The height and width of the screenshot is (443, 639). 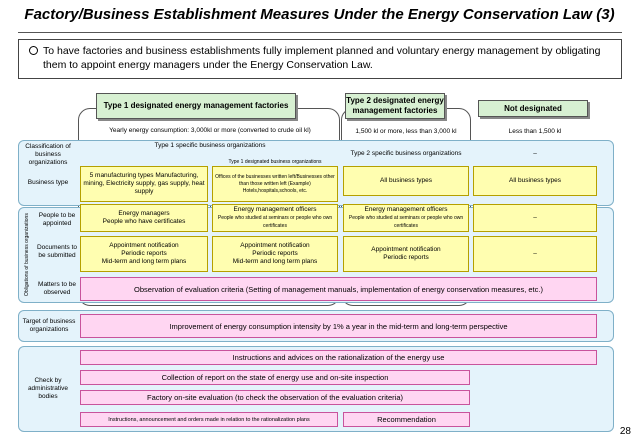 What do you see at coordinates (406, 131) in the screenshot?
I see `type2-consumption: 1,500 kl or more, less than 3,000 kl` at bounding box center [406, 131].